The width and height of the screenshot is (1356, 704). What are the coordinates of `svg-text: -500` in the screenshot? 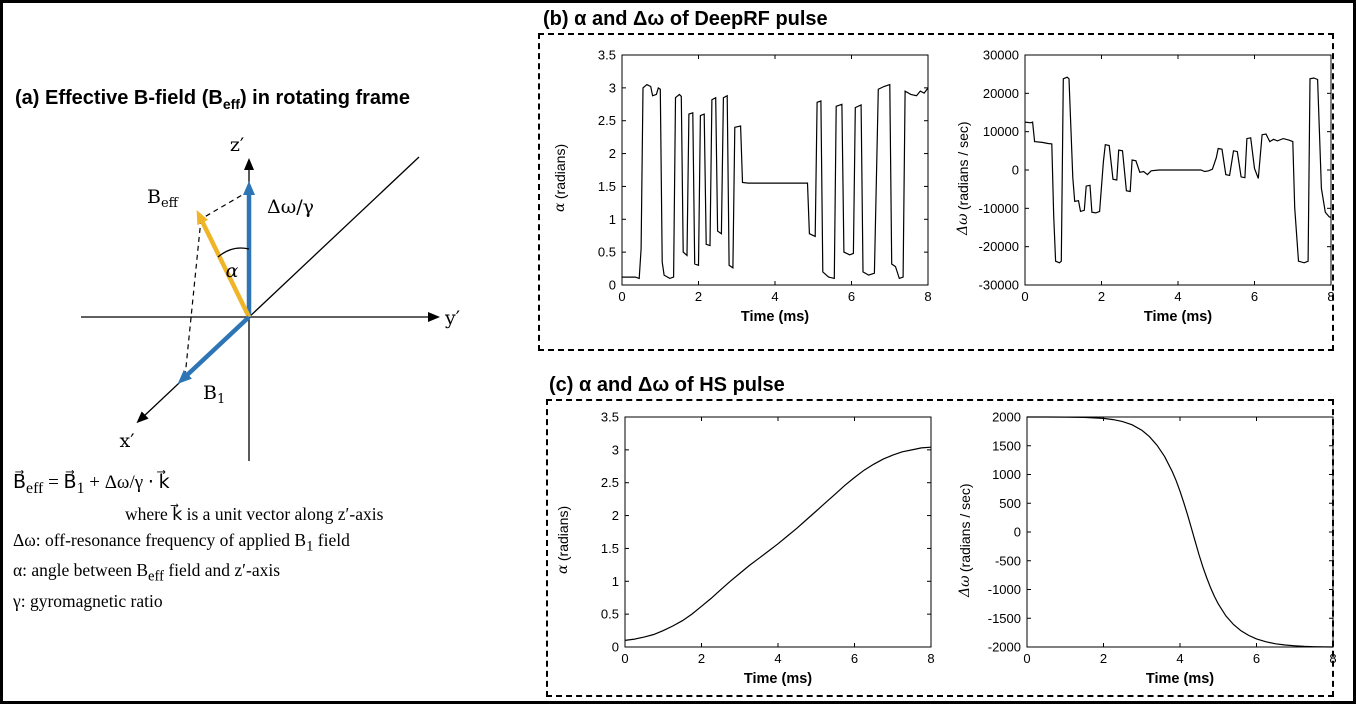 It's located at (1008, 560).